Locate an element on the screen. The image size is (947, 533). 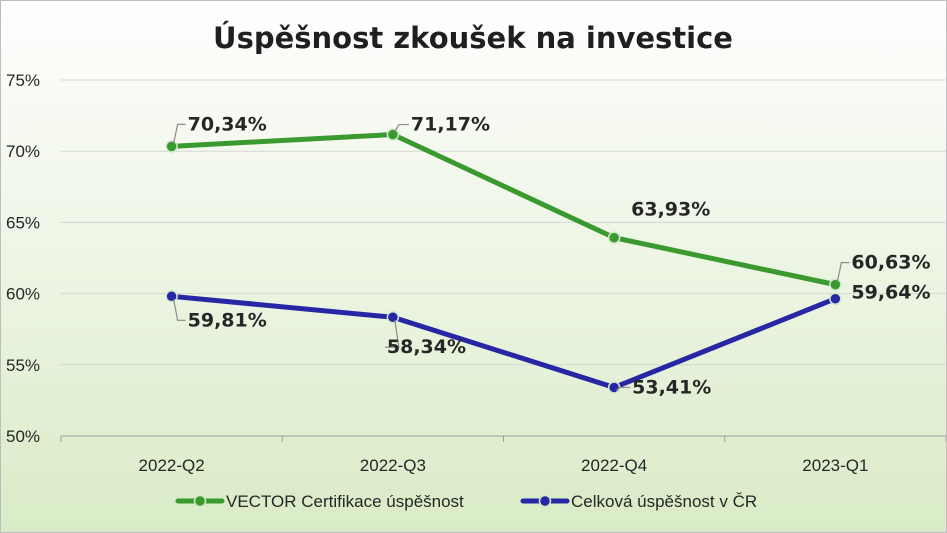
data-label: 59,64% is located at coordinates (890, 293).